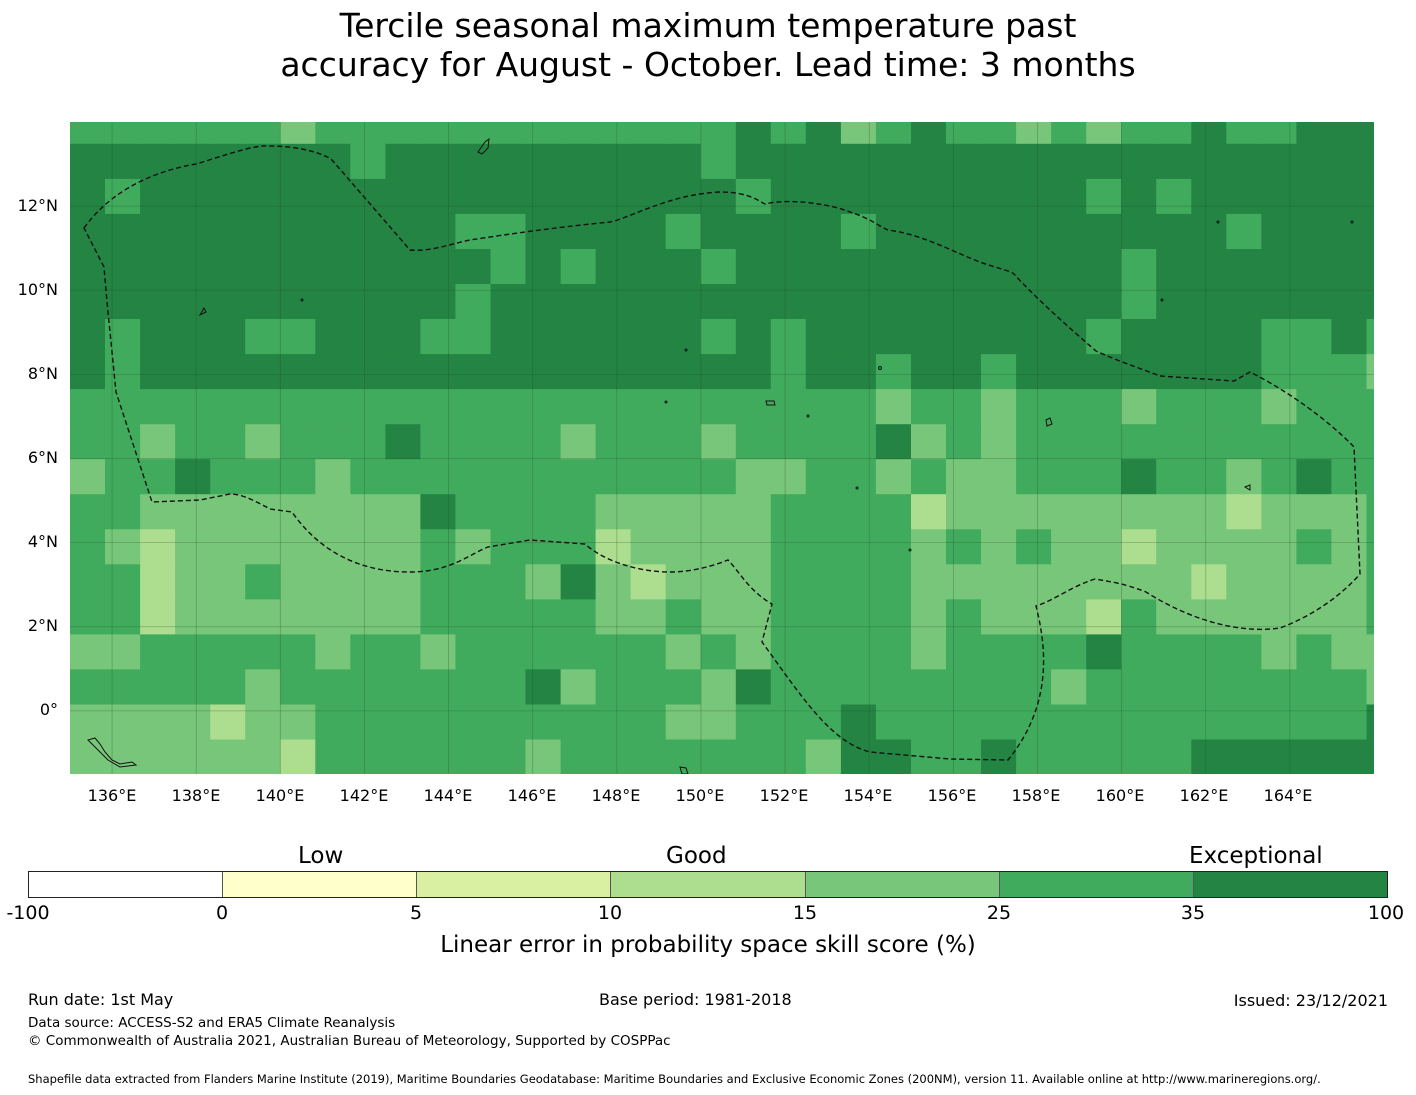 This screenshot has width=1416, height=1095. What do you see at coordinates (112, 795) in the screenshot?
I see `lon-label-136e: 136°E` at bounding box center [112, 795].